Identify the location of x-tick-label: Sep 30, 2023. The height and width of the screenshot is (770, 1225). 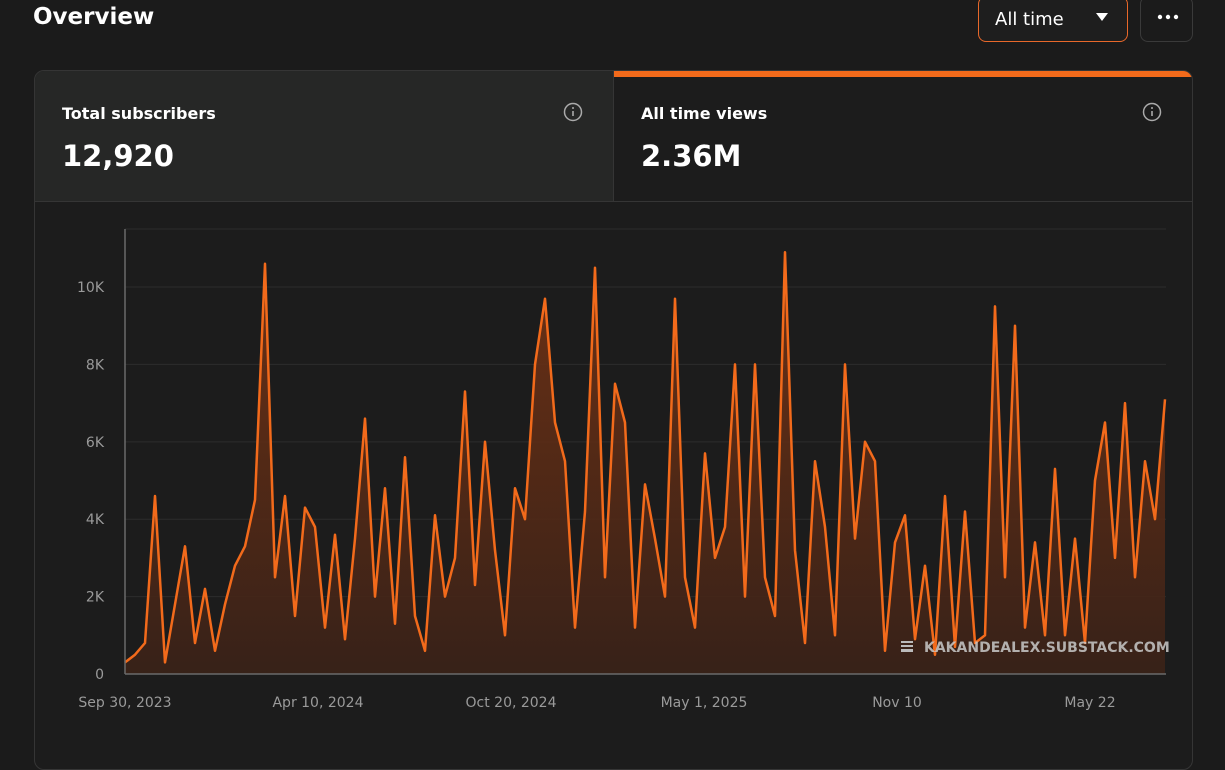
(124, 703).